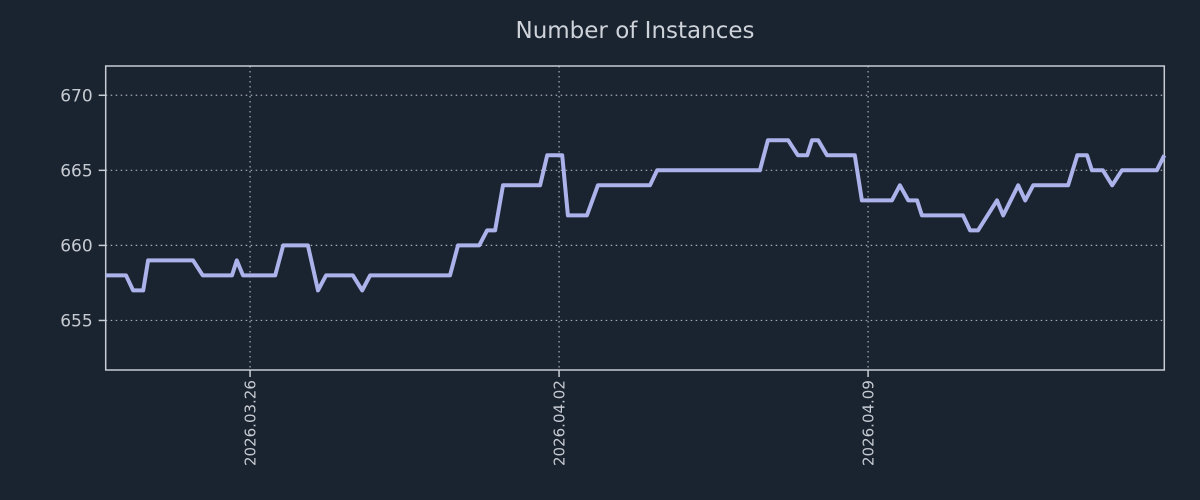 The image size is (1200, 500). Describe the element at coordinates (635, 31) in the screenshot. I see `chart-title: Number of Instances` at that location.